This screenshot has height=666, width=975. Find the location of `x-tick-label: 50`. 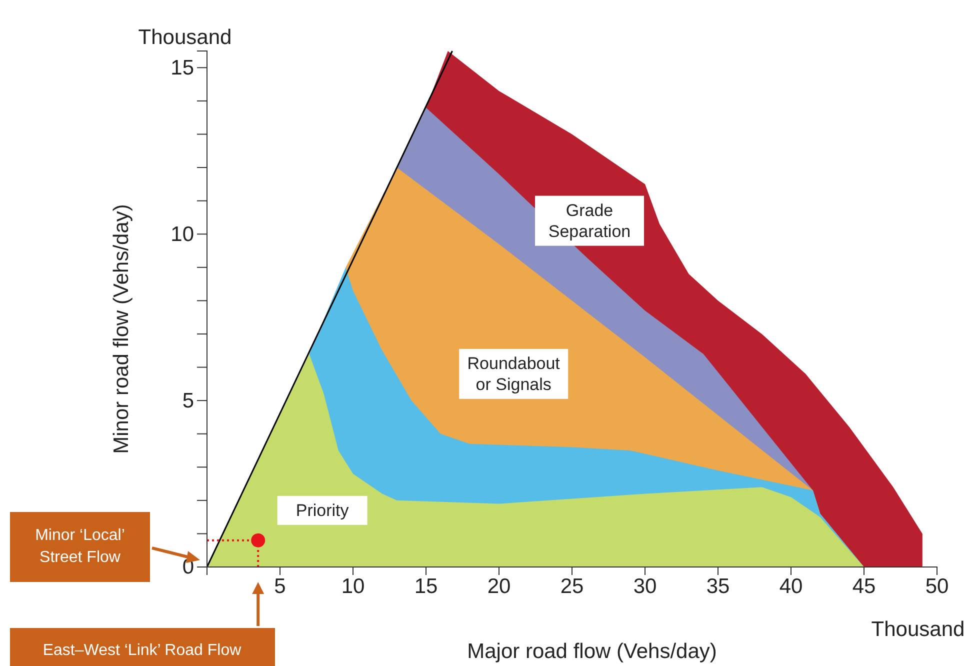

x-tick-label: 50 is located at coordinates (937, 586).